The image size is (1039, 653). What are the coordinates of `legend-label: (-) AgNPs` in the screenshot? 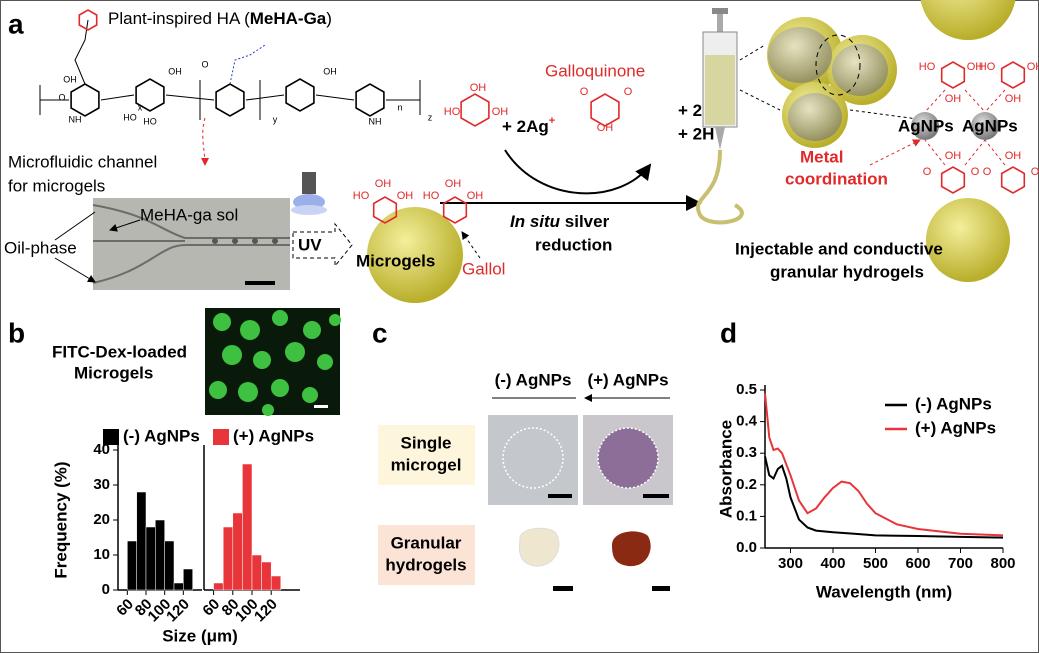 It's located at (953, 403).